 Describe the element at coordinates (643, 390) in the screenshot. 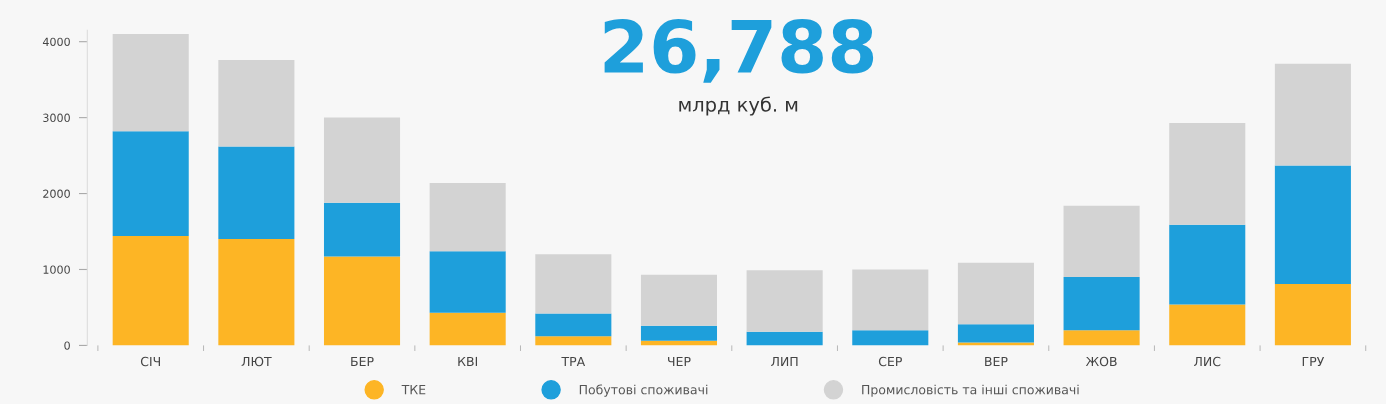

I see `legend-label: Побутові споживачі` at that location.